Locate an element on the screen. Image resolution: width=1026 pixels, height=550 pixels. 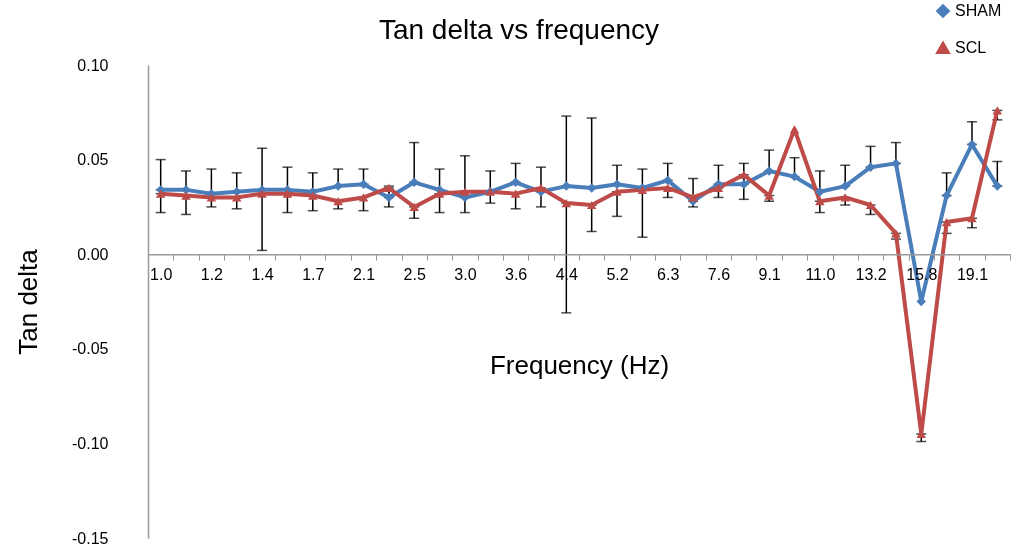
legend-label: SHAM is located at coordinates (978, 10).